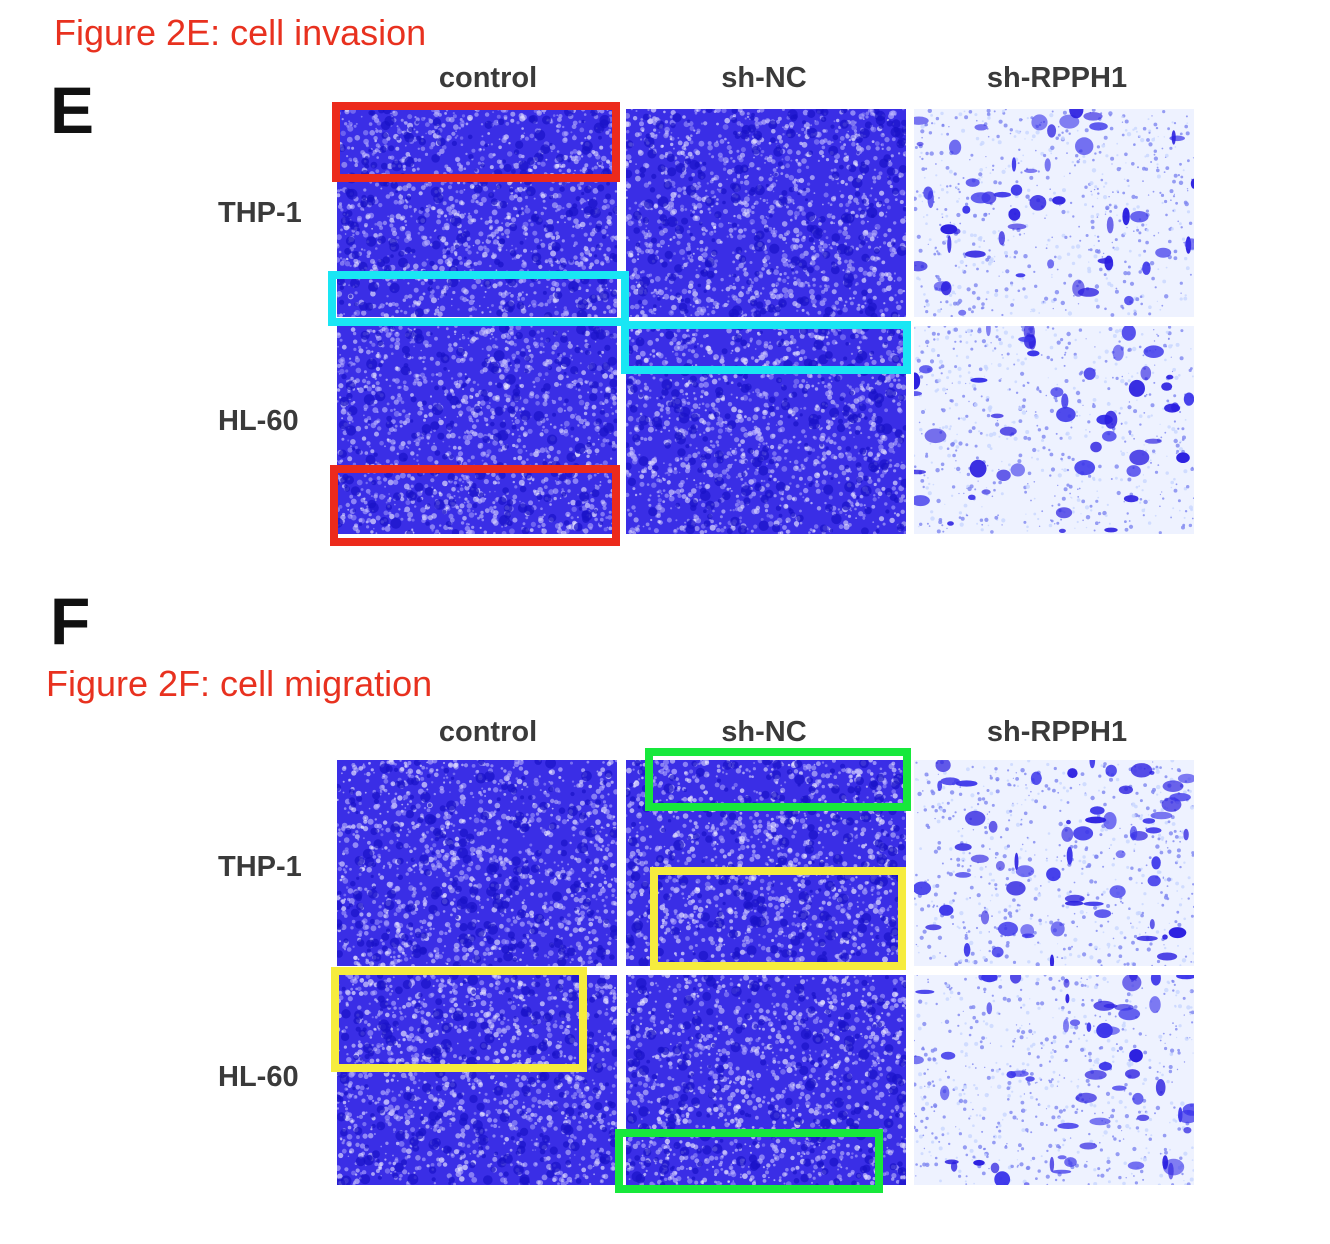  I want to click on figure-f-image-thp1-sh-nc, so click(766, 863).